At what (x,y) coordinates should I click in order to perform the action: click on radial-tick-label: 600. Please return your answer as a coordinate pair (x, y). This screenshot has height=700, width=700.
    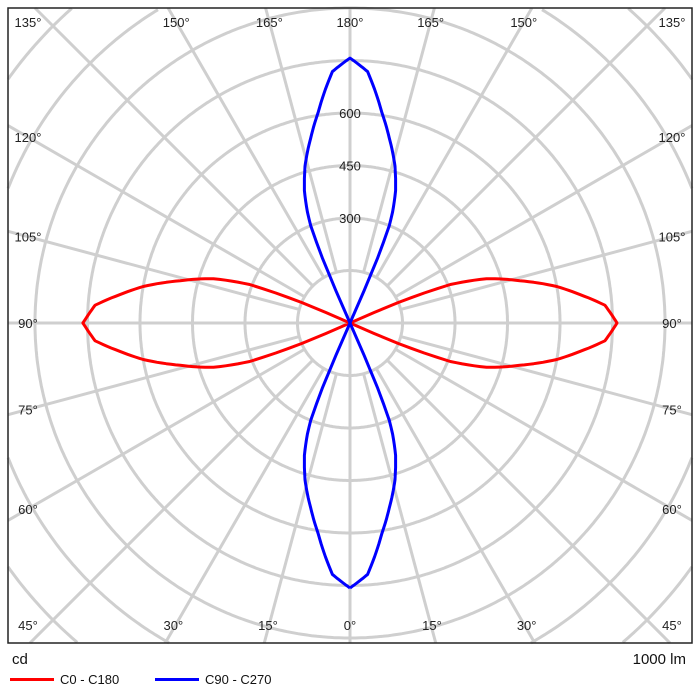
    Looking at the image, I should click on (350, 113).